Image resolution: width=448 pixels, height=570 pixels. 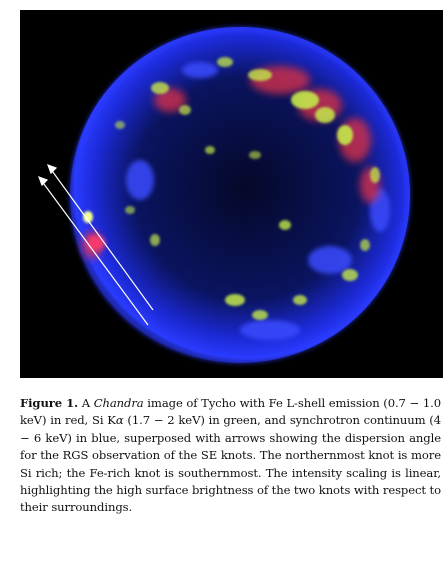 What do you see at coordinates (119, 403) in the screenshot?
I see `caption-chandra: Chandra` at bounding box center [119, 403].